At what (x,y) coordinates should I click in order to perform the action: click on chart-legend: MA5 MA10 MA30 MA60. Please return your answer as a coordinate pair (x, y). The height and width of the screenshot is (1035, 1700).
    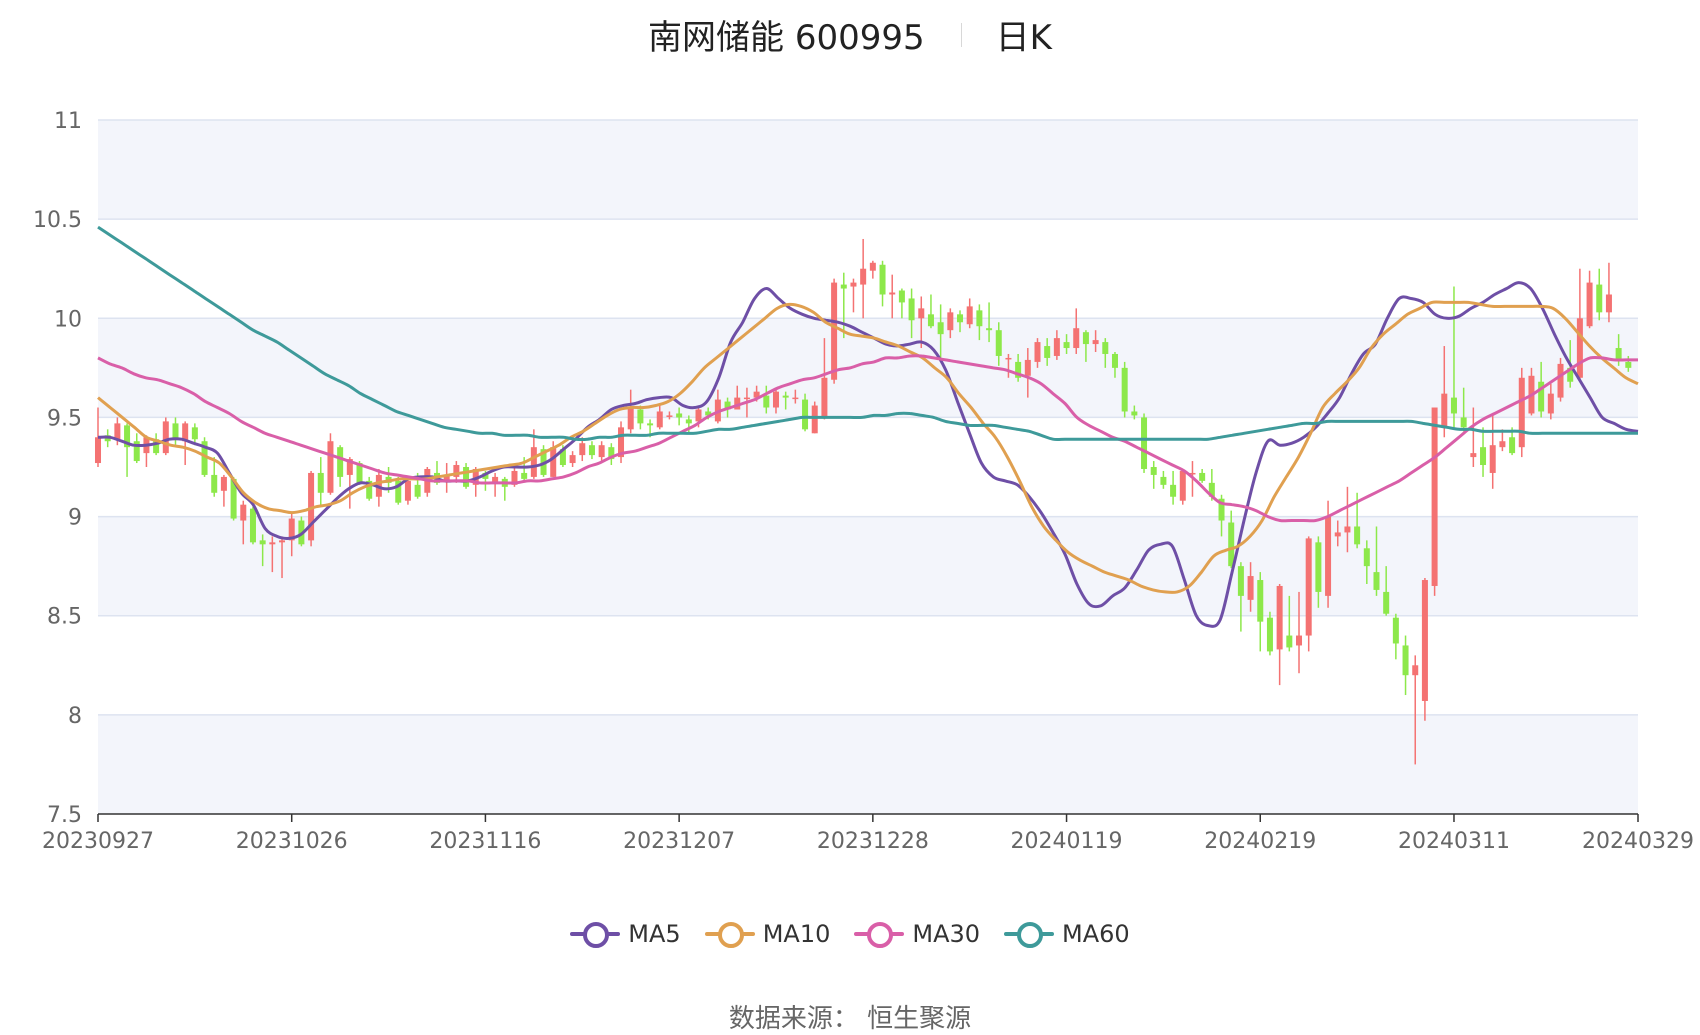
    Looking at the image, I should click on (850, 936).